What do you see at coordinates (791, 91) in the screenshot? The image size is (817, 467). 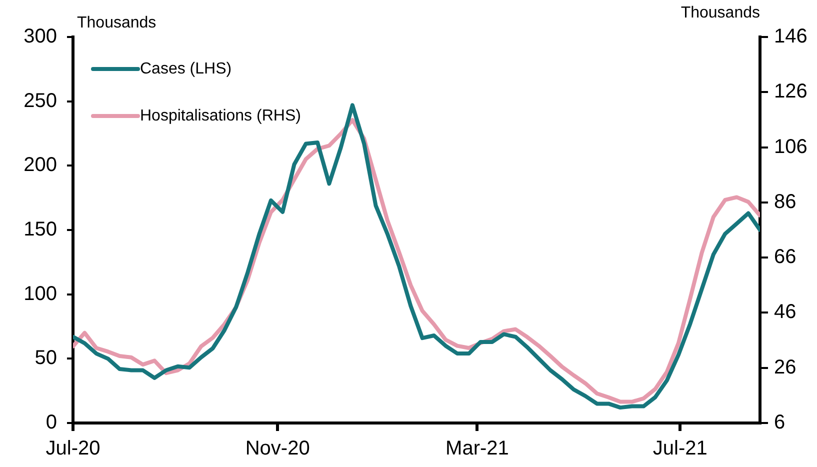 I see `y2-tick-label: 126` at bounding box center [791, 91].